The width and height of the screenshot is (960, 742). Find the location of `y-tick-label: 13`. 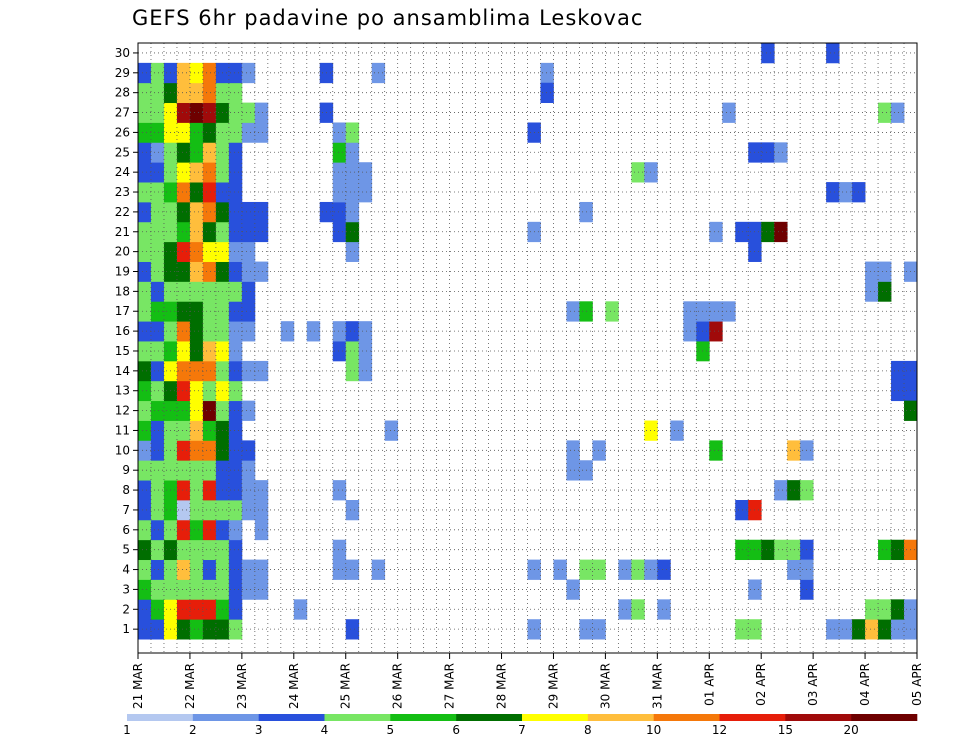

y-tick-label: 13 is located at coordinates (122, 391).